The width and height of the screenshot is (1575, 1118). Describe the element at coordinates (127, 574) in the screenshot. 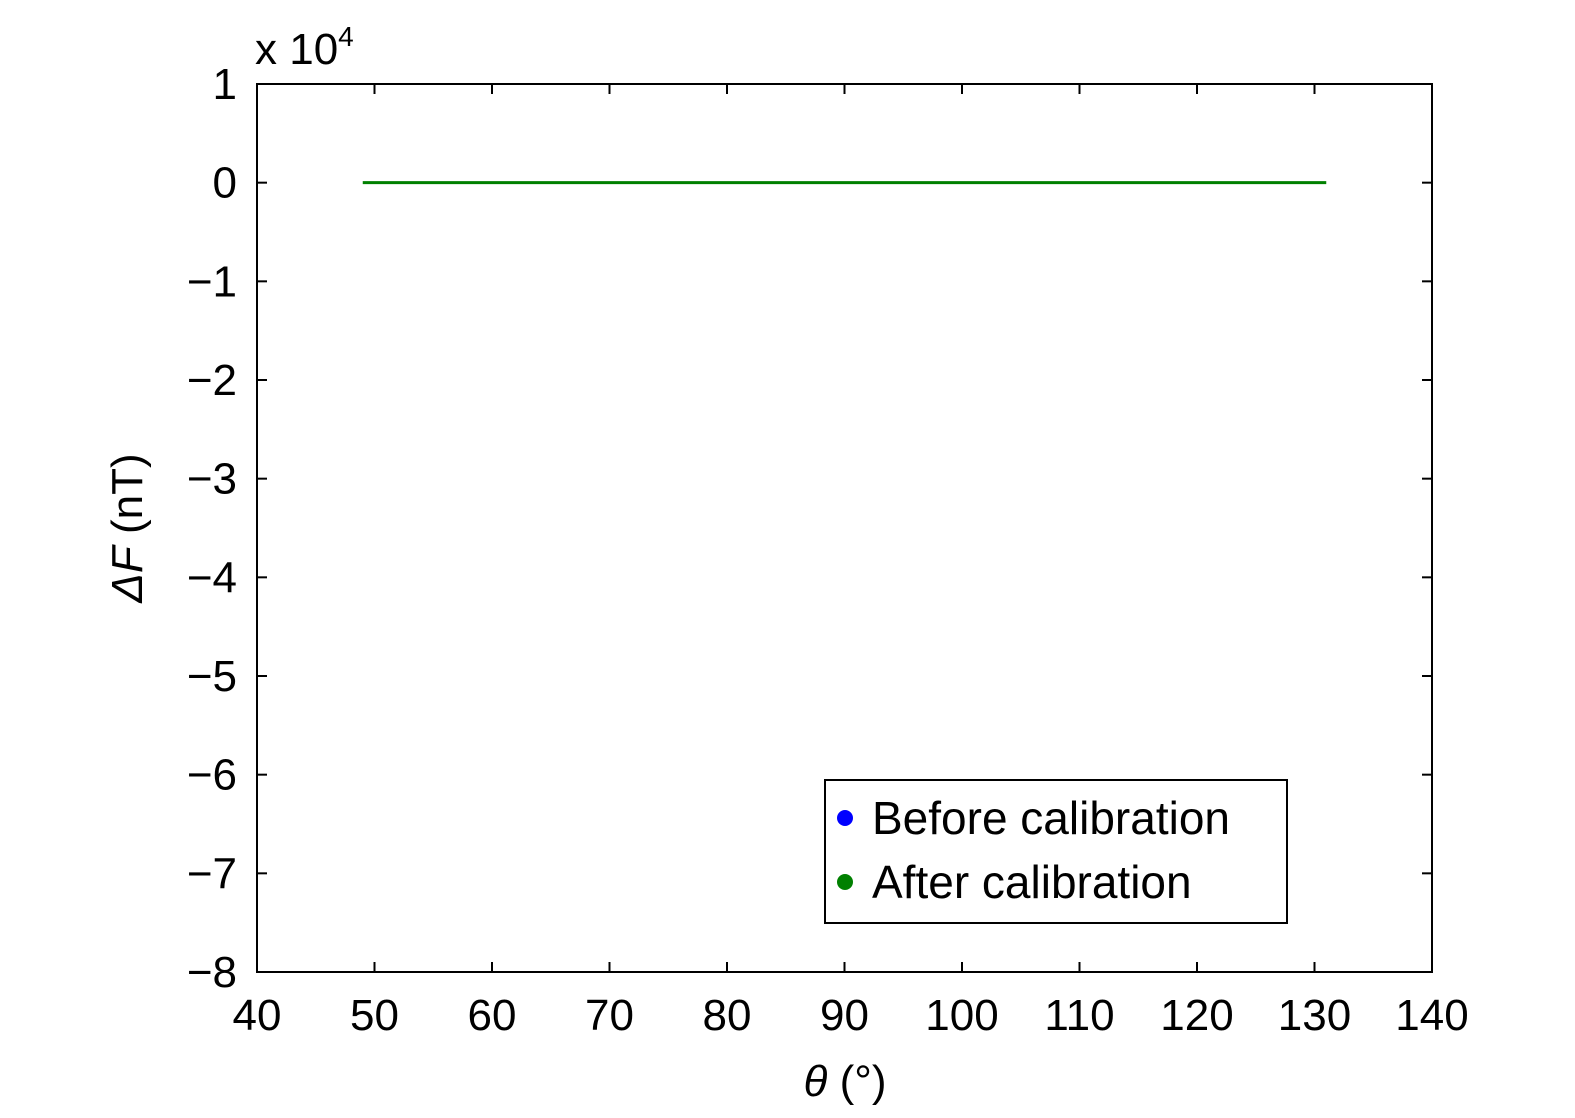

I see `y-axis-symbol: ΔF` at that location.